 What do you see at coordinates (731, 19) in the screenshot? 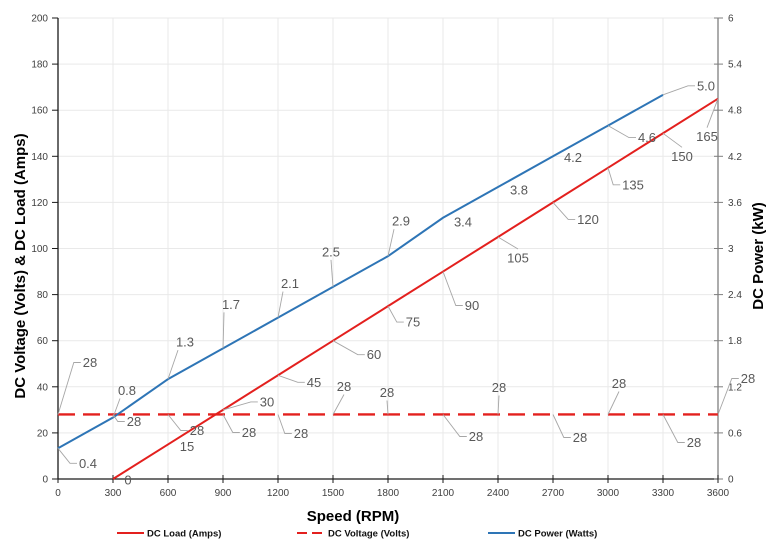
I see `y2-tick-label: 6` at bounding box center [731, 19].